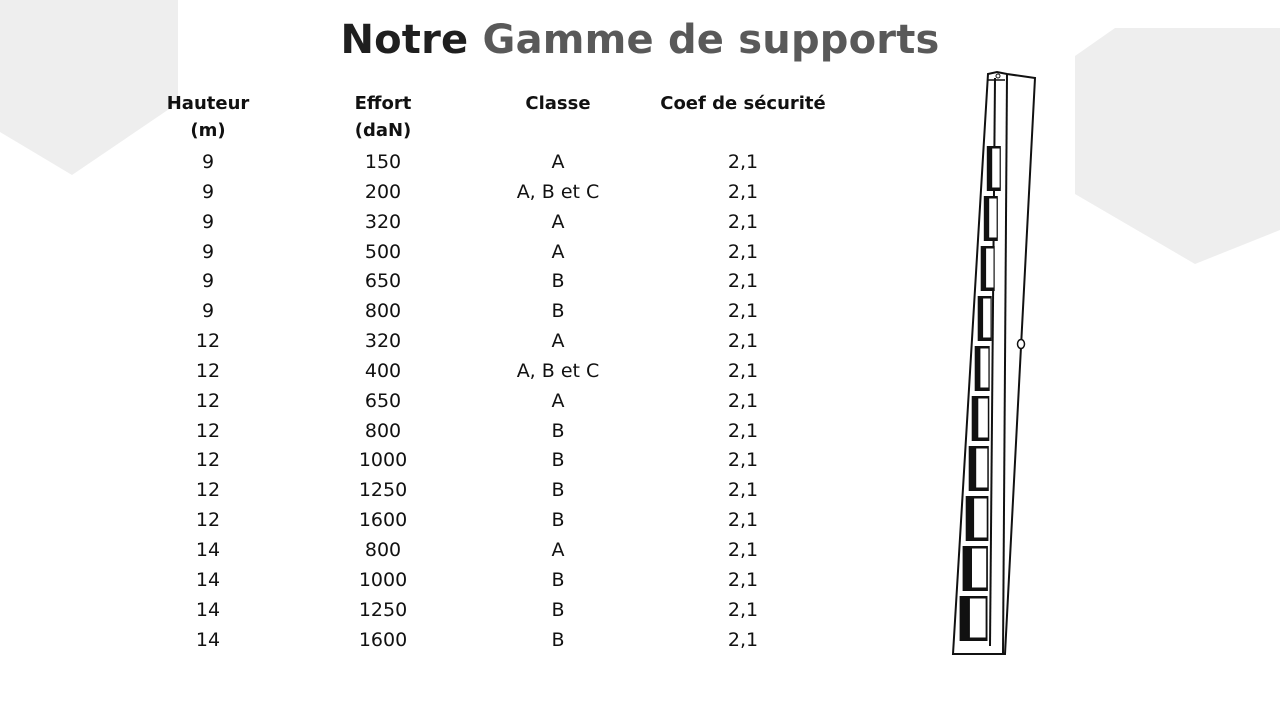 The height and width of the screenshot is (720, 1280). I want to click on table-row: 9 800 B 2,1, so click(498, 312).